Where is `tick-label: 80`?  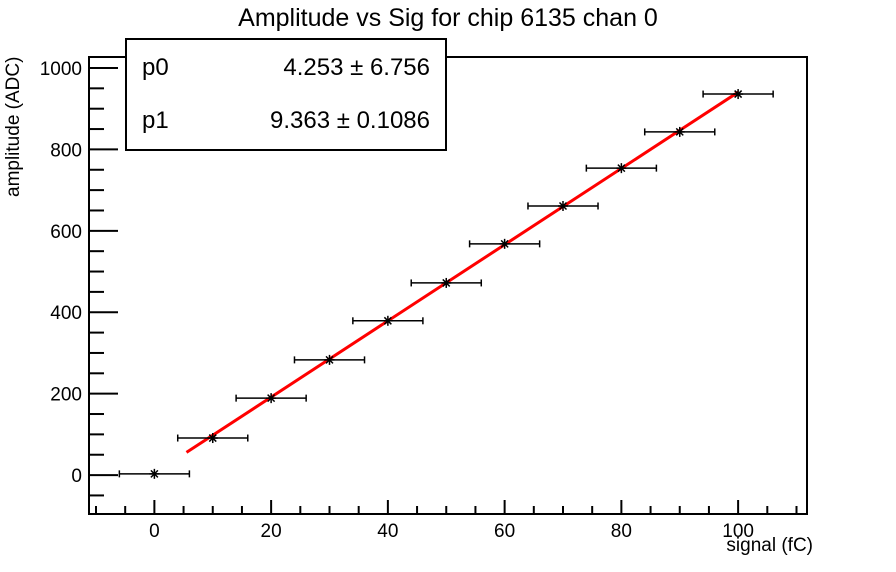 tick-label: 80 is located at coordinates (621, 531).